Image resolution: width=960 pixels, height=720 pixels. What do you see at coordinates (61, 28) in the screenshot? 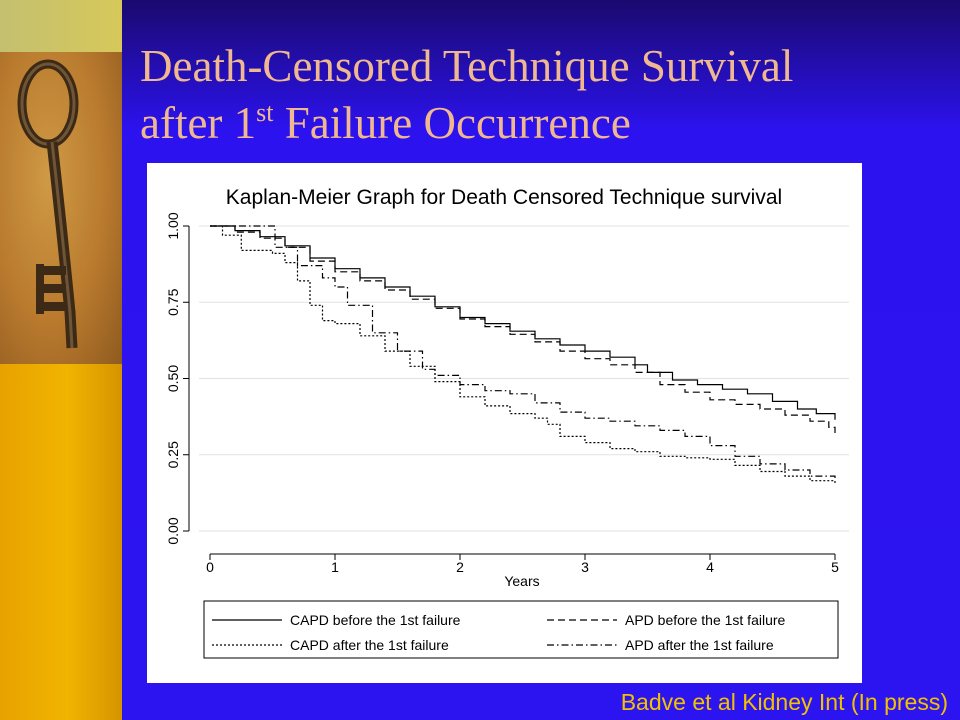
I see `sidebar-top-decoration` at bounding box center [61, 28].